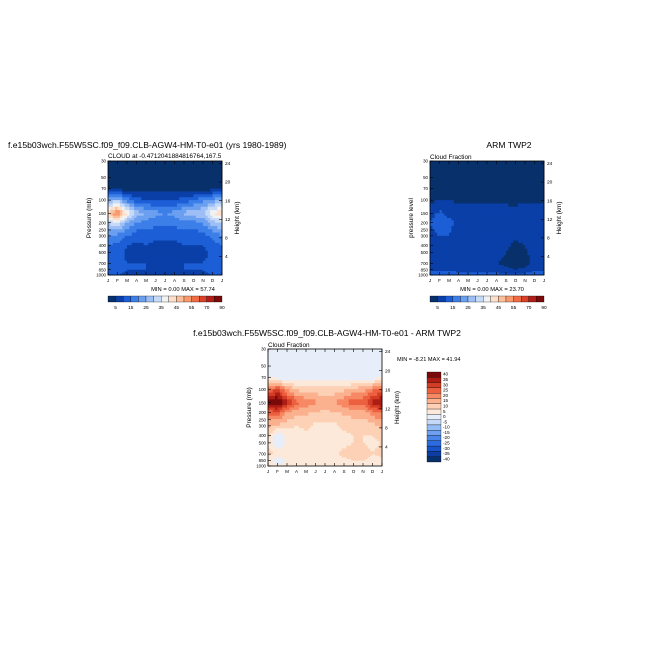 The height and width of the screenshot is (654, 654). What do you see at coordinates (228, 183) in the screenshot?
I see `y2-tick-label: 20` at bounding box center [228, 183].